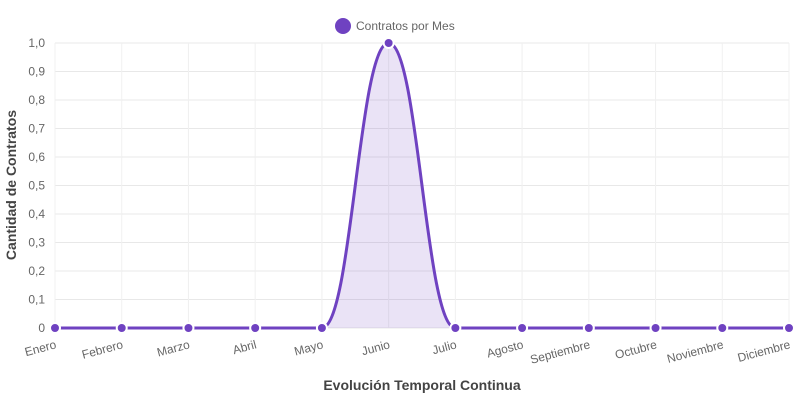  What do you see at coordinates (36, 157) in the screenshot?
I see `y-tick-label: 0,6` at bounding box center [36, 157].